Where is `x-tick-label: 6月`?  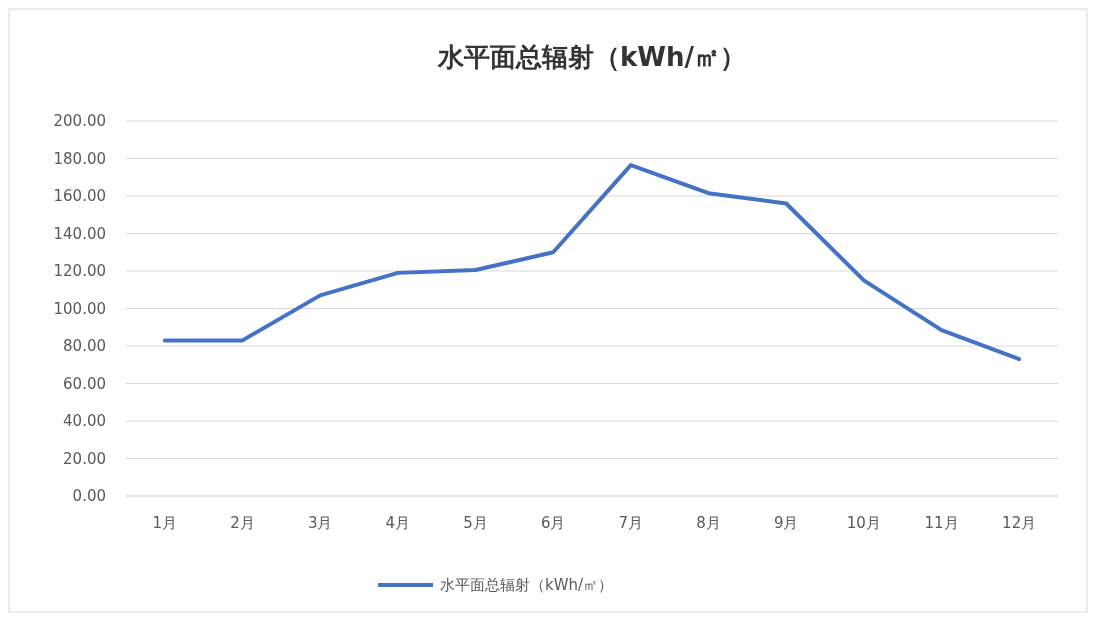 x-tick-label: 6月 is located at coordinates (553, 523).